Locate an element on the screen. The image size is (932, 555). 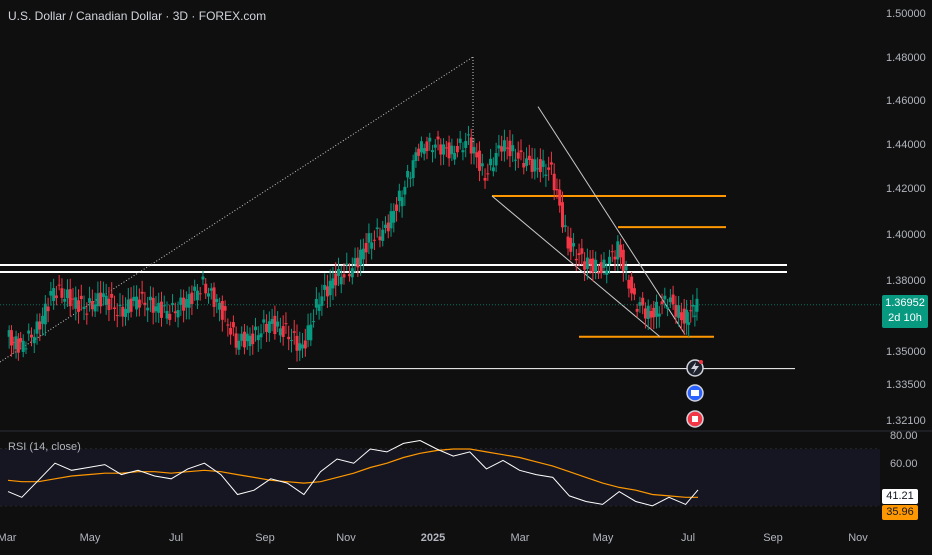
canada-flag-leaf is located at coordinates (695, 419).